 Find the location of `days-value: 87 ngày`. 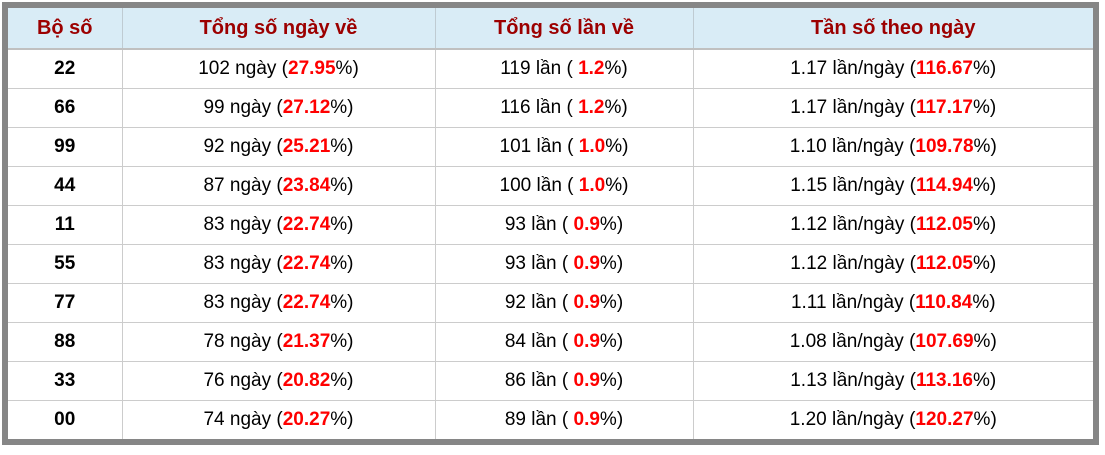

days-value: 87 ngày is located at coordinates (237, 185).